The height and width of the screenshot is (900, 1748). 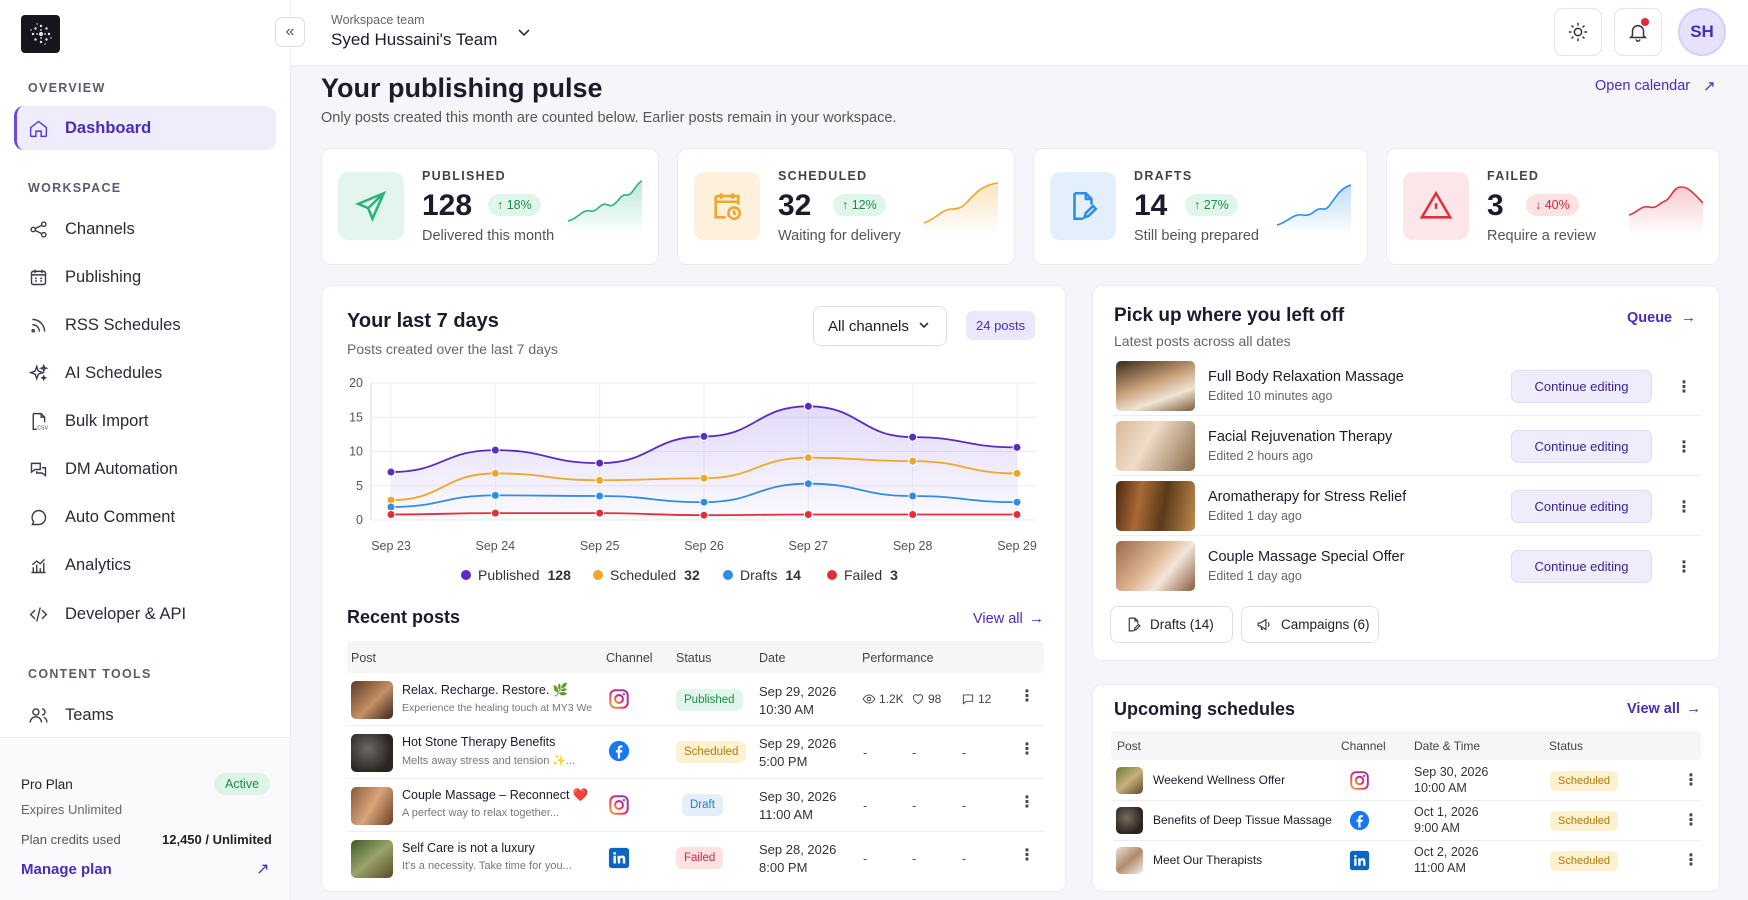 I want to click on sidebar-item-rss-schedules: RSS Schedules, so click(x=145, y=325).